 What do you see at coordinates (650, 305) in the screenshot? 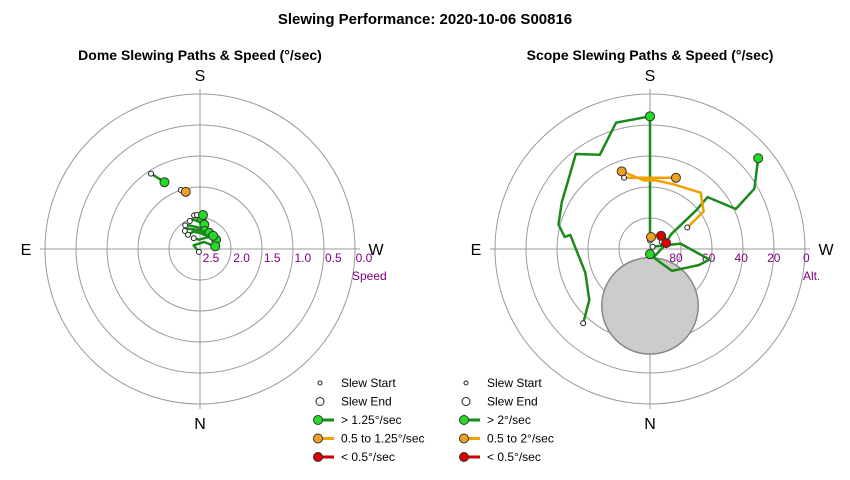
I see `scope-limit-zone` at bounding box center [650, 305].